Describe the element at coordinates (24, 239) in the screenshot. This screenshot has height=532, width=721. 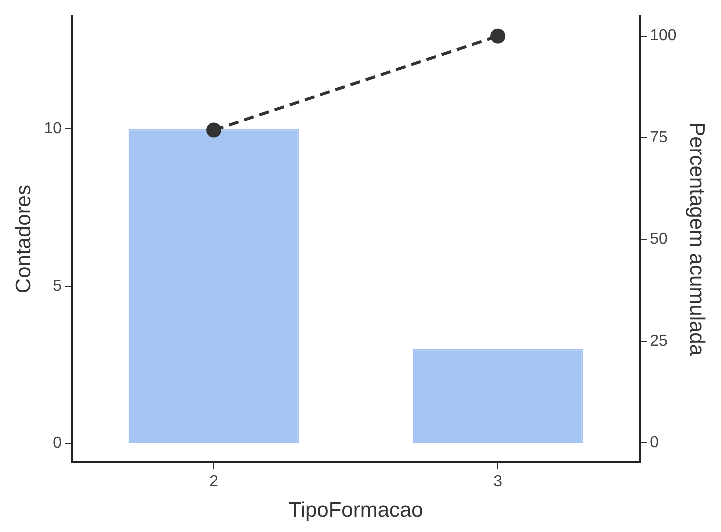
I see `y-axis-title: Contadores` at that location.